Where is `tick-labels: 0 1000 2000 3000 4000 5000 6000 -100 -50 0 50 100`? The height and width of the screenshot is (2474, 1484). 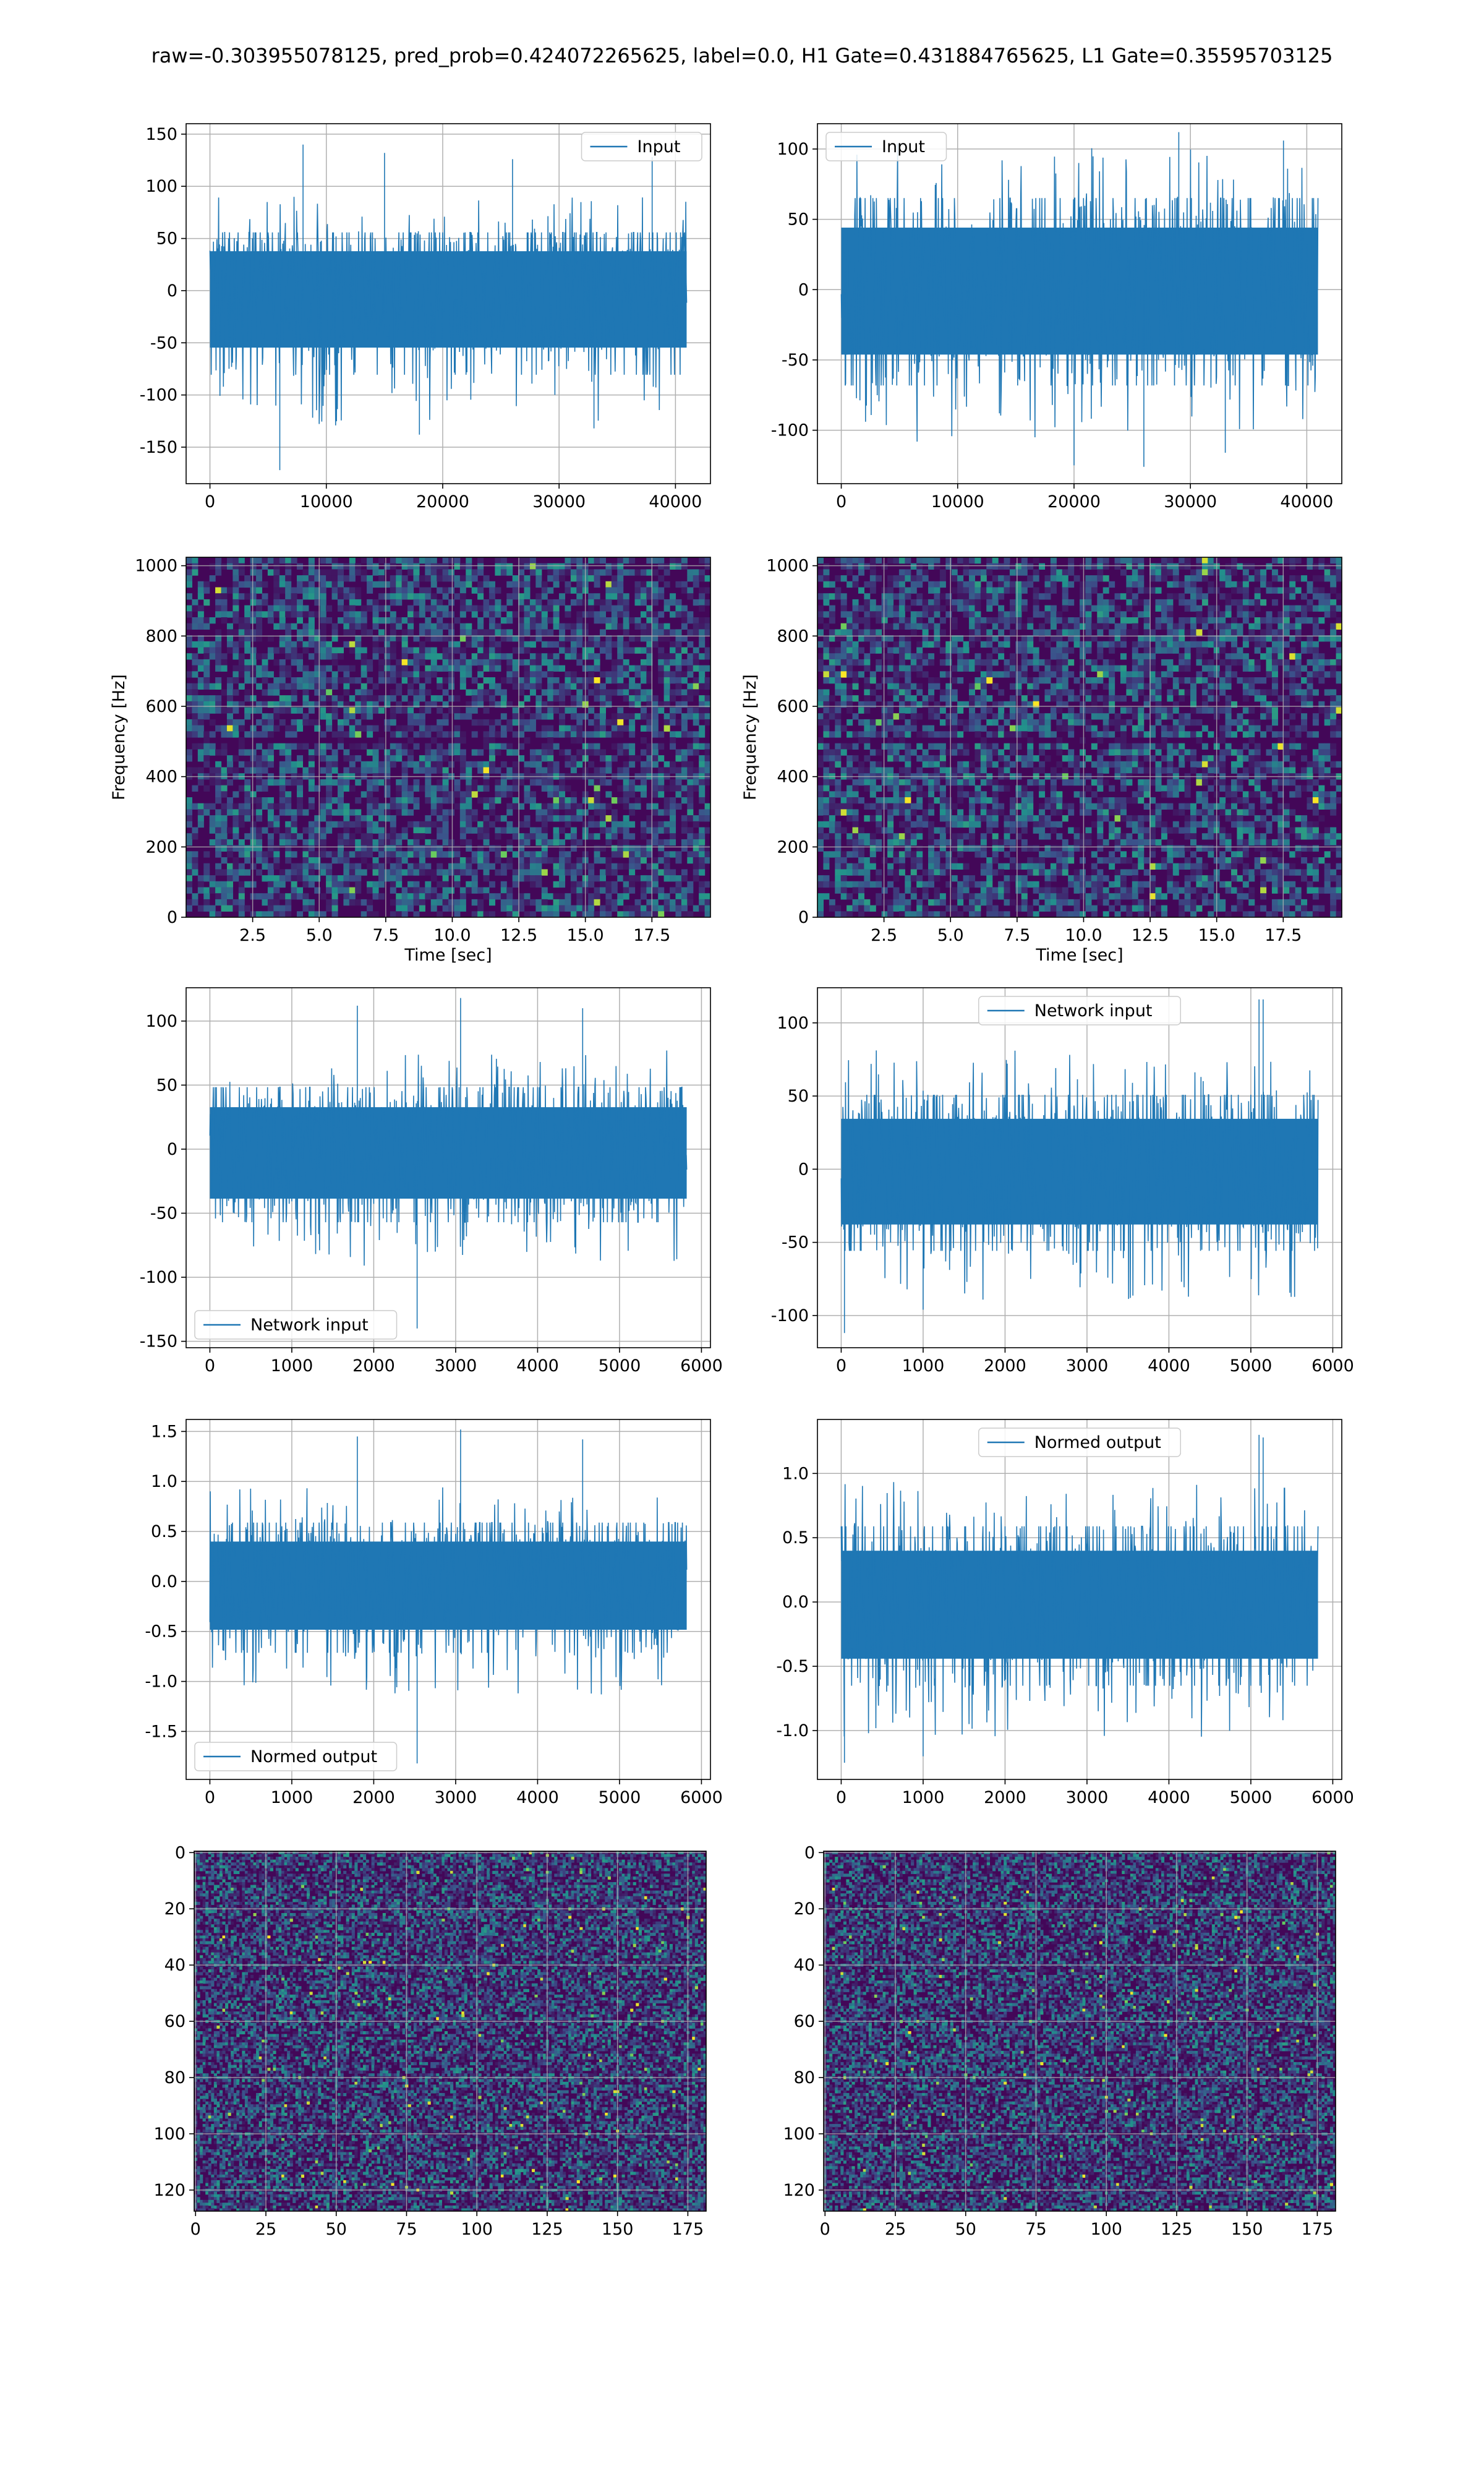 tick-labels: 0 1000 2000 3000 4000 5000 6000 -100 -50 0 50 100 is located at coordinates (1062, 1195).